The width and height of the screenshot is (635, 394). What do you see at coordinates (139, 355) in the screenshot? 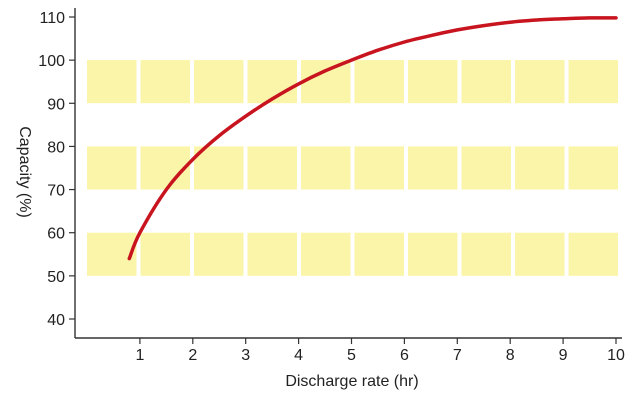
I see `x-tick-label: 1` at bounding box center [139, 355].